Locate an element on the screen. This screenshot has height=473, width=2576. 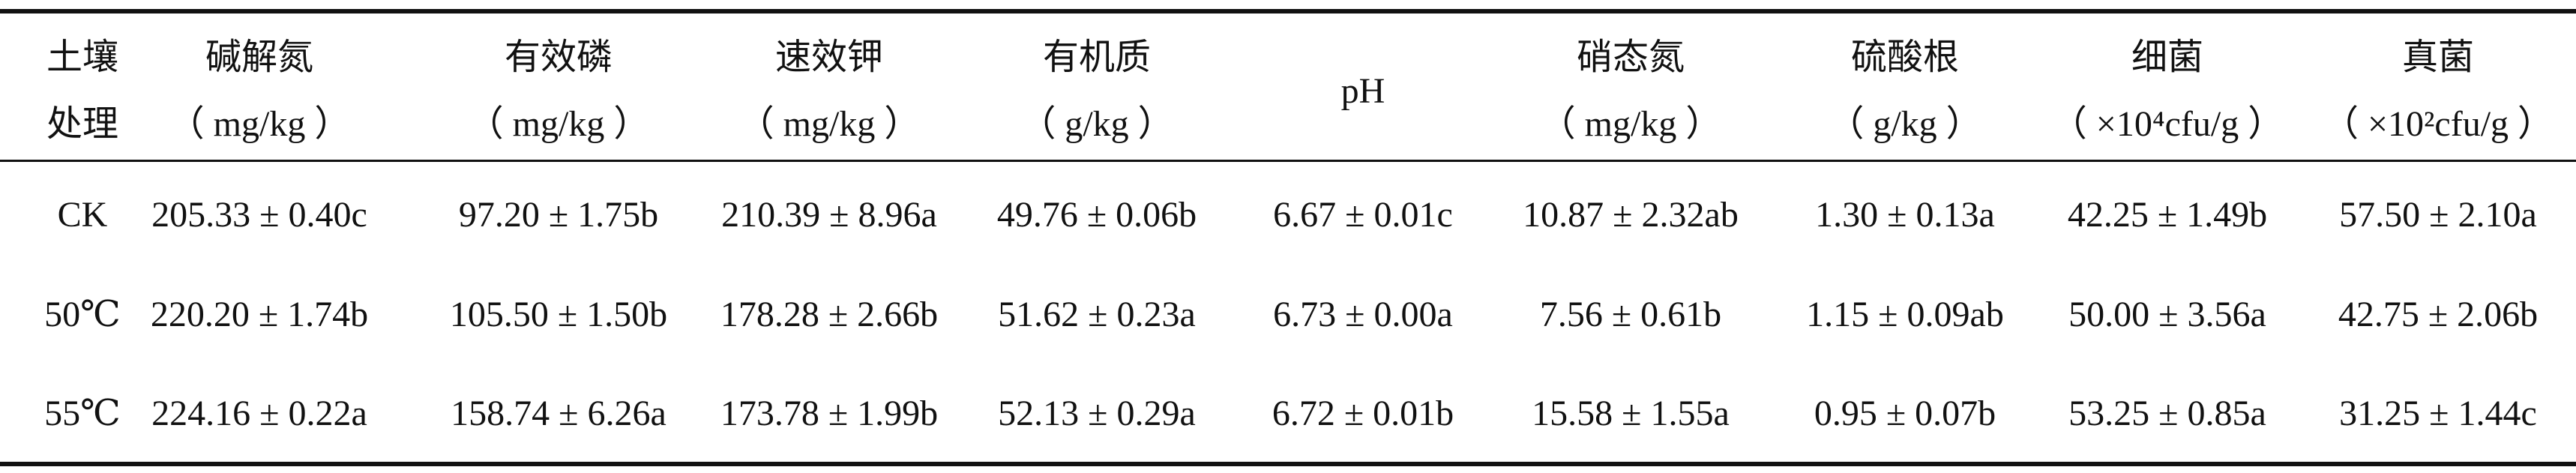
data-cell: 224.16 ± 0.22a is located at coordinates (259, 413).